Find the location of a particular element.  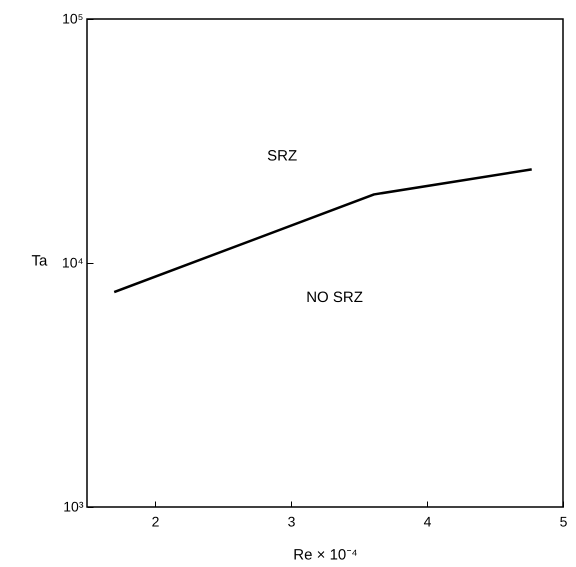

y-tick-label: 10³ is located at coordinates (73, 506).